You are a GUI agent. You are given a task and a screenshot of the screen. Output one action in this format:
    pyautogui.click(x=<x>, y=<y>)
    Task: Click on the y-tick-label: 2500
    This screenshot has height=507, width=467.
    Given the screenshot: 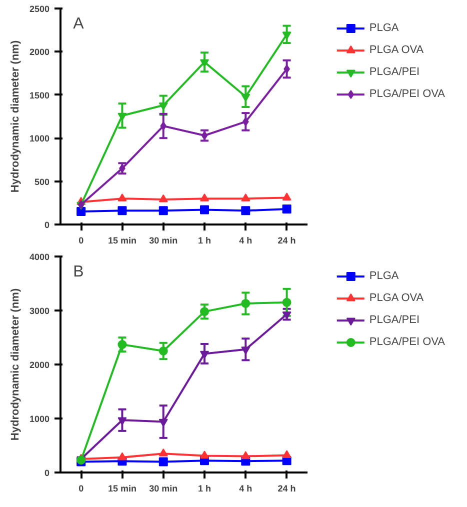 What is the action you would take?
    pyautogui.click(x=39, y=9)
    